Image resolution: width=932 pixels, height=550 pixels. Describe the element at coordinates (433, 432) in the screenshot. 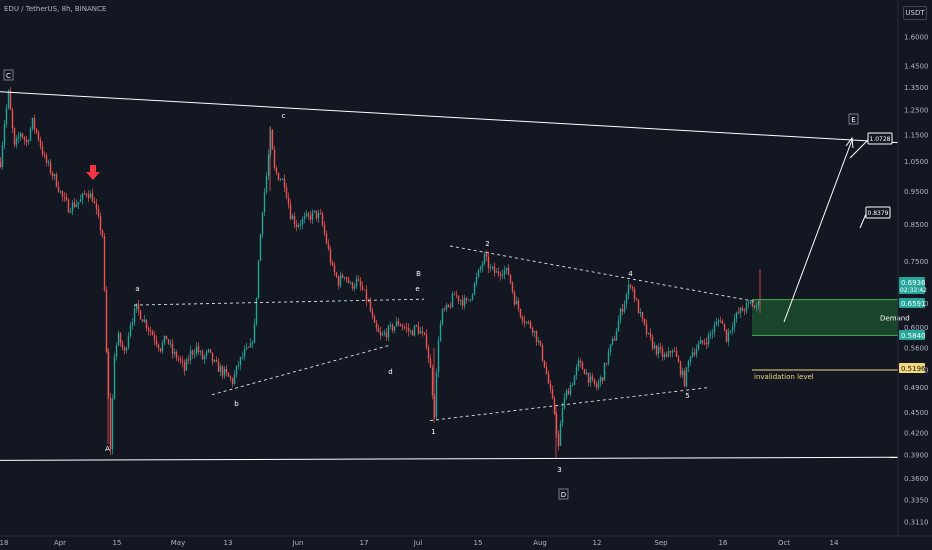

I see `wave-label: 1` at that location.